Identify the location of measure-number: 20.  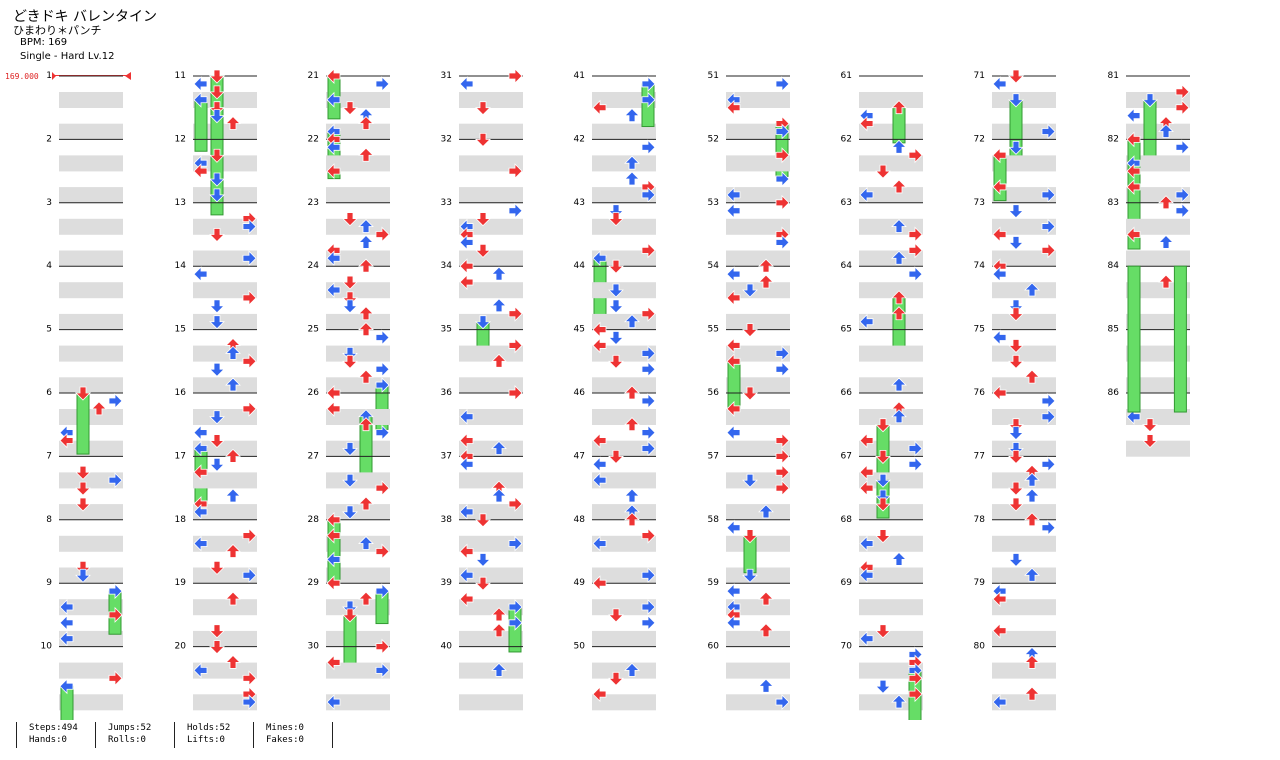
(181, 647).